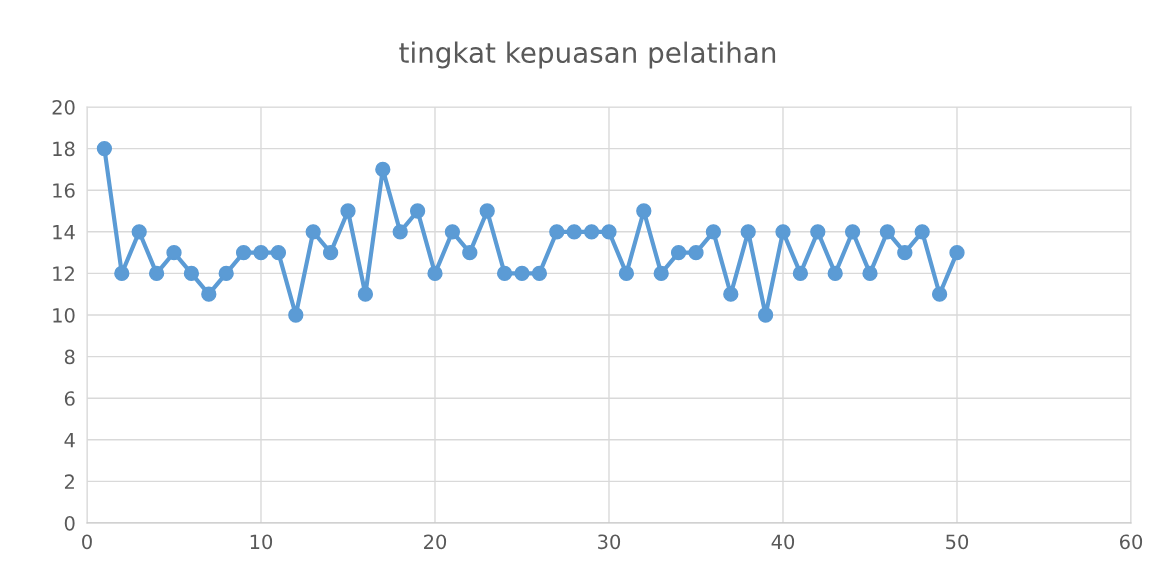 This screenshot has width=1176, height=581. Describe the element at coordinates (64, 315) in the screenshot. I see `y-tick-label: 10` at that location.